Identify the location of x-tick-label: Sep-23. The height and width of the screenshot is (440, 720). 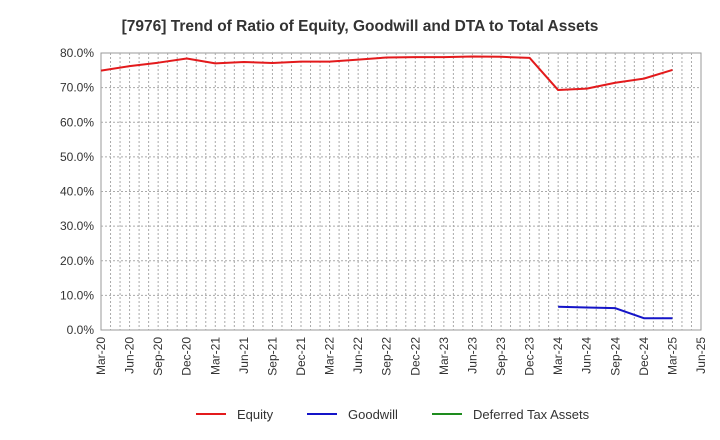
(501, 356).